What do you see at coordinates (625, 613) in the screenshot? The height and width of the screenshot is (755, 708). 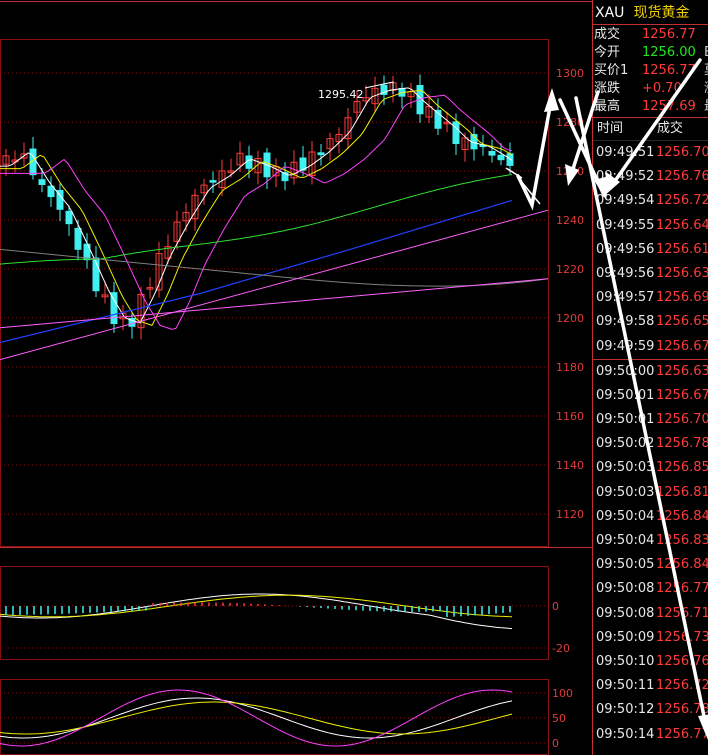 I see `tick-time: 09:50:08` at bounding box center [625, 613].